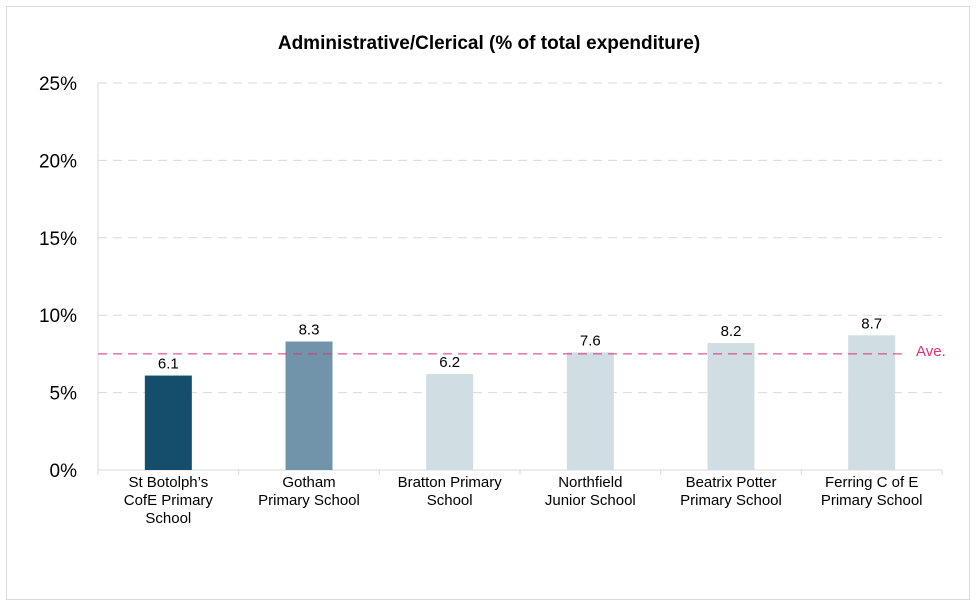 The image size is (978, 608). What do you see at coordinates (58, 239) in the screenshot?
I see `y-tick-label: 15%` at bounding box center [58, 239].